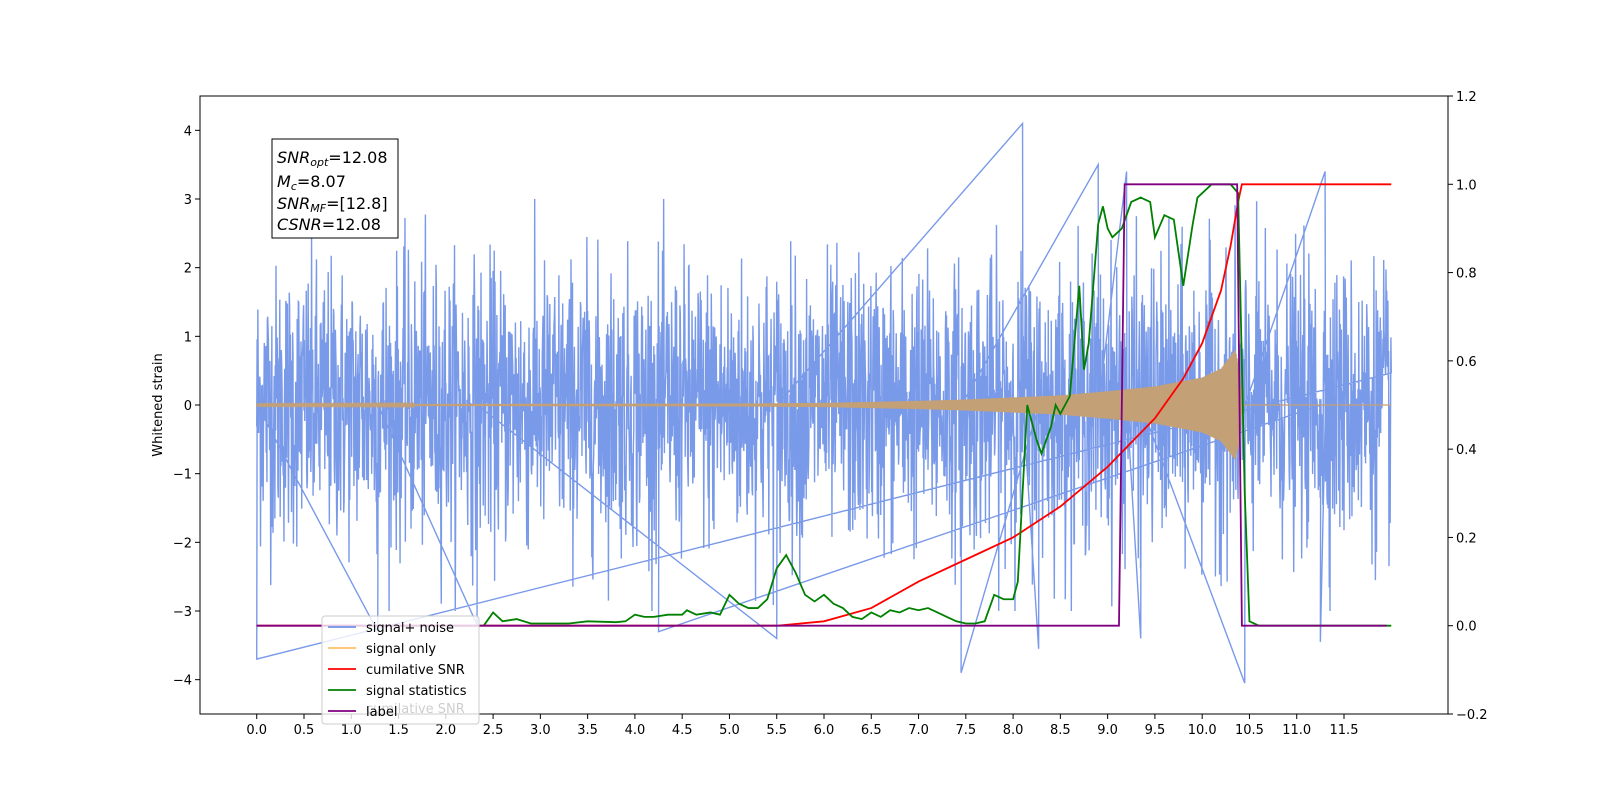 Image resolution: width=1600 pixels, height=800 pixels. What do you see at coordinates (1466, 97) in the screenshot?
I see `y-right-tick-label: 1.2` at bounding box center [1466, 97].